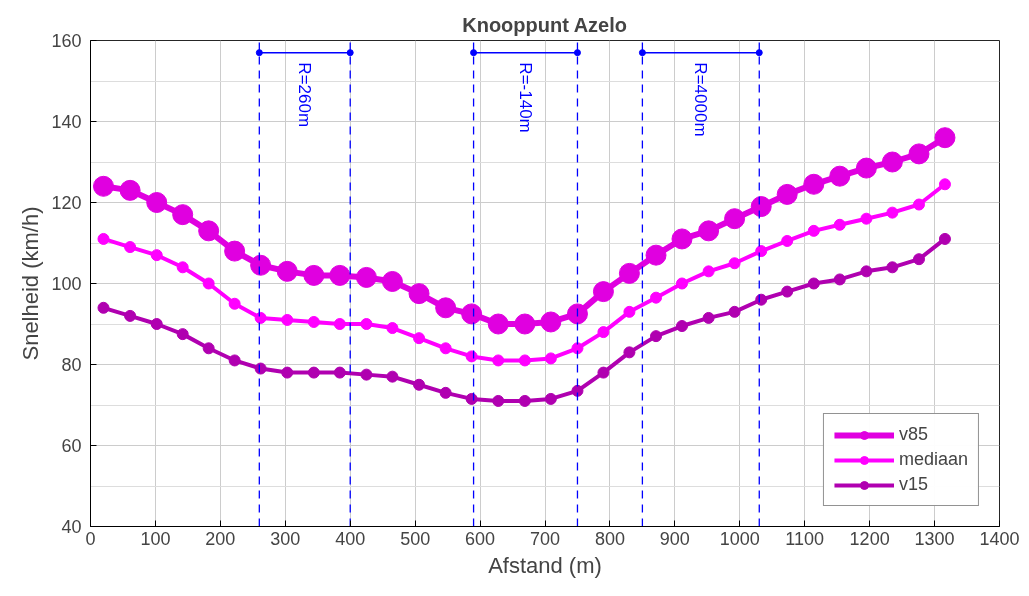 The image size is (1029, 596). Describe the element at coordinates (913, 484) in the screenshot. I see `legend-label: v15` at that location.